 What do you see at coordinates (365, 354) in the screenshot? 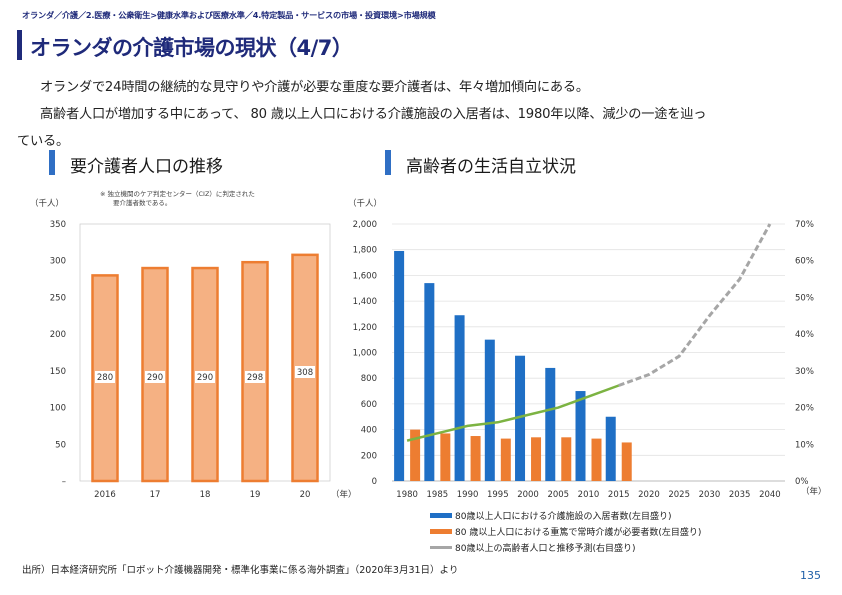
I see `right-left-axis-tick: 1,000` at bounding box center [365, 354].